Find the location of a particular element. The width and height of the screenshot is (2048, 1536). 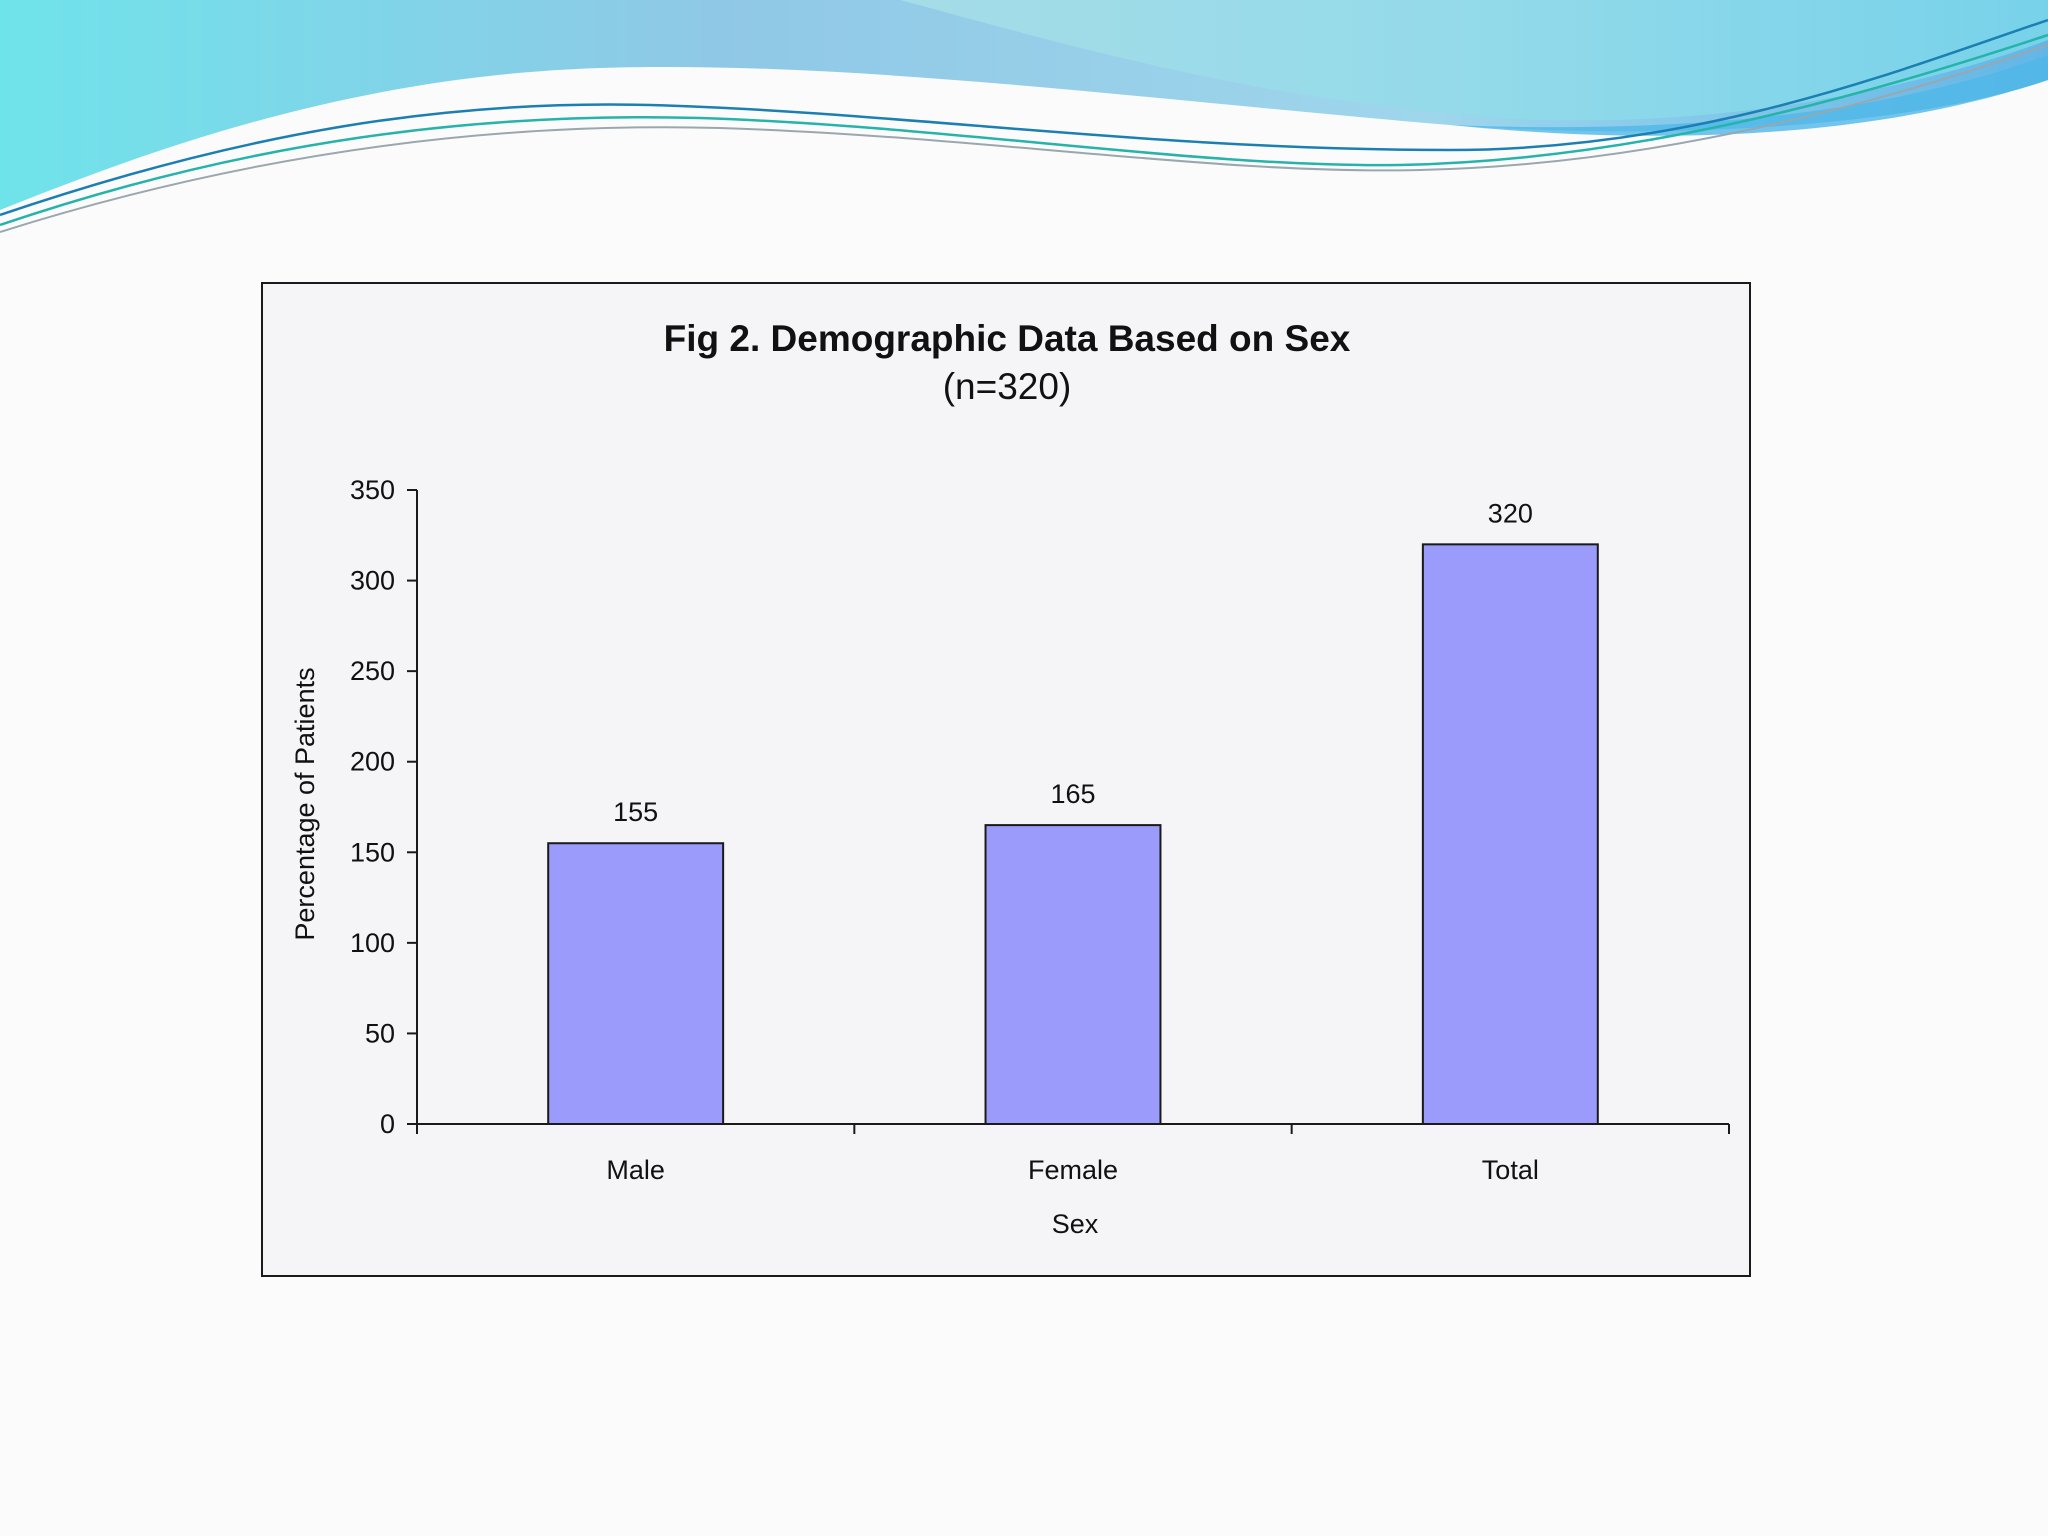

y-tick-label: 200 is located at coordinates (372, 762).